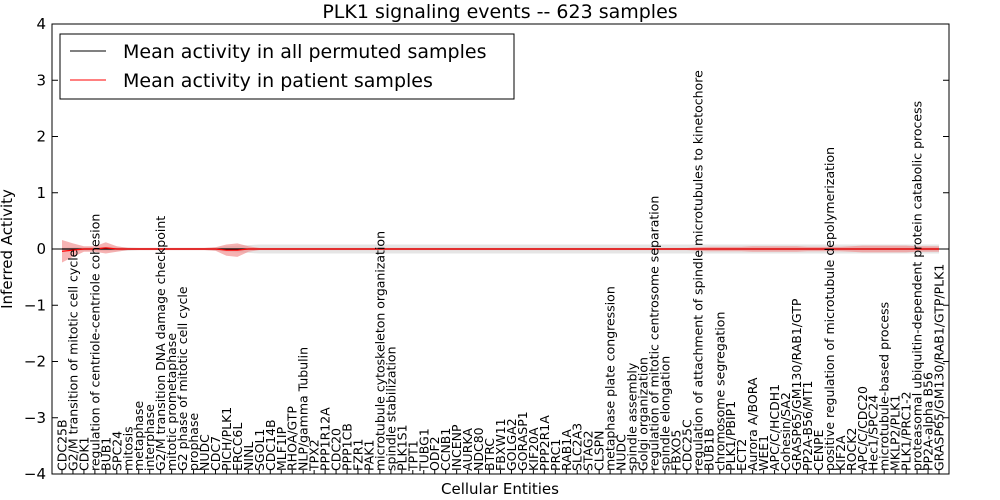 The height and width of the screenshot is (500, 1000). Describe the element at coordinates (41, 193) in the screenshot. I see `y-tick-label: 1` at that location.